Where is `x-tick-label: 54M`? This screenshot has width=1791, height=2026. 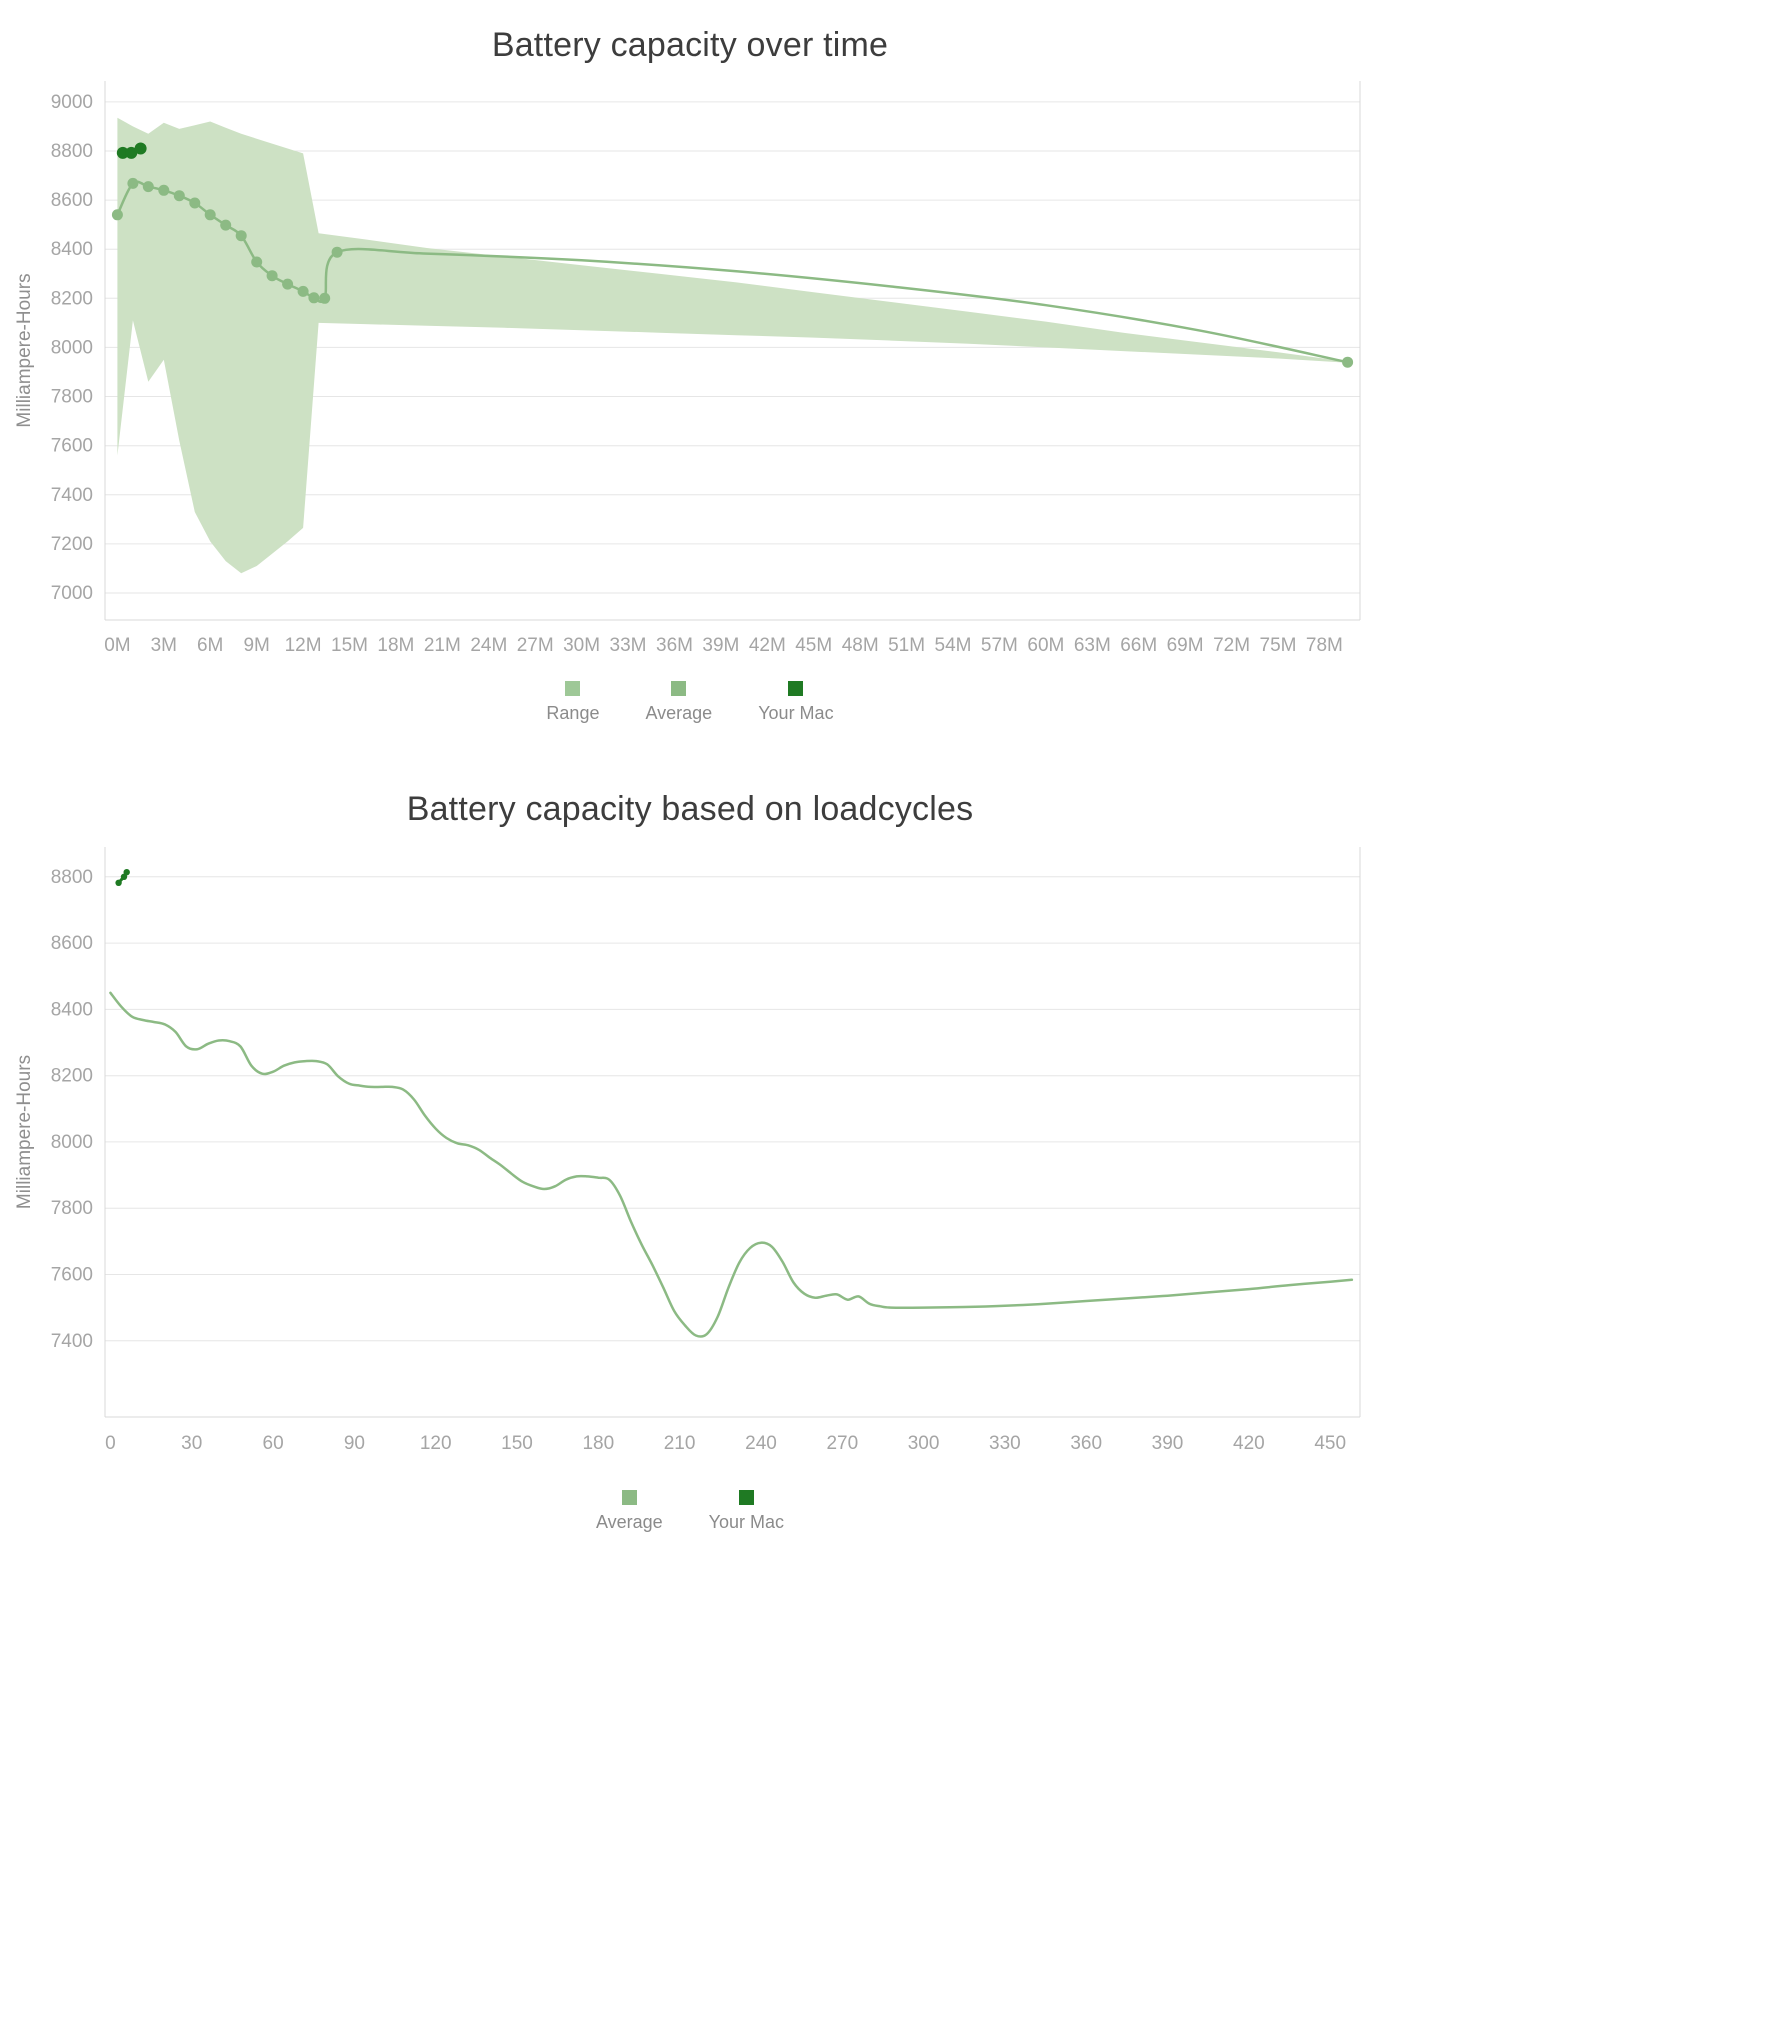 x-tick-label: 54M is located at coordinates (953, 645).